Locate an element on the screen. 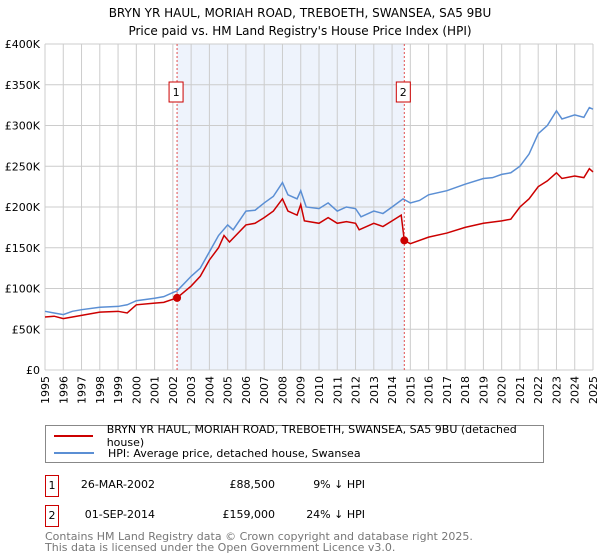 The image size is (600, 560). sale-hpi-diff: 9% ↓ HPI is located at coordinates (339, 484).